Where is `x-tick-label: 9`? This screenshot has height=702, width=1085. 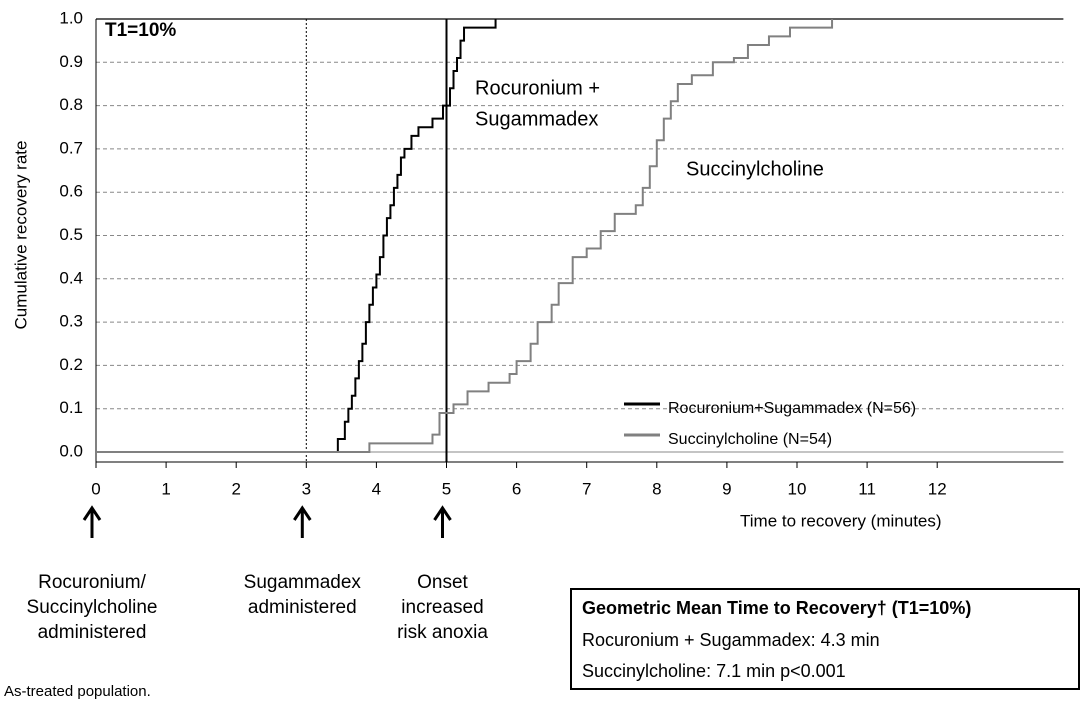 x-tick-label: 9 is located at coordinates (726, 488).